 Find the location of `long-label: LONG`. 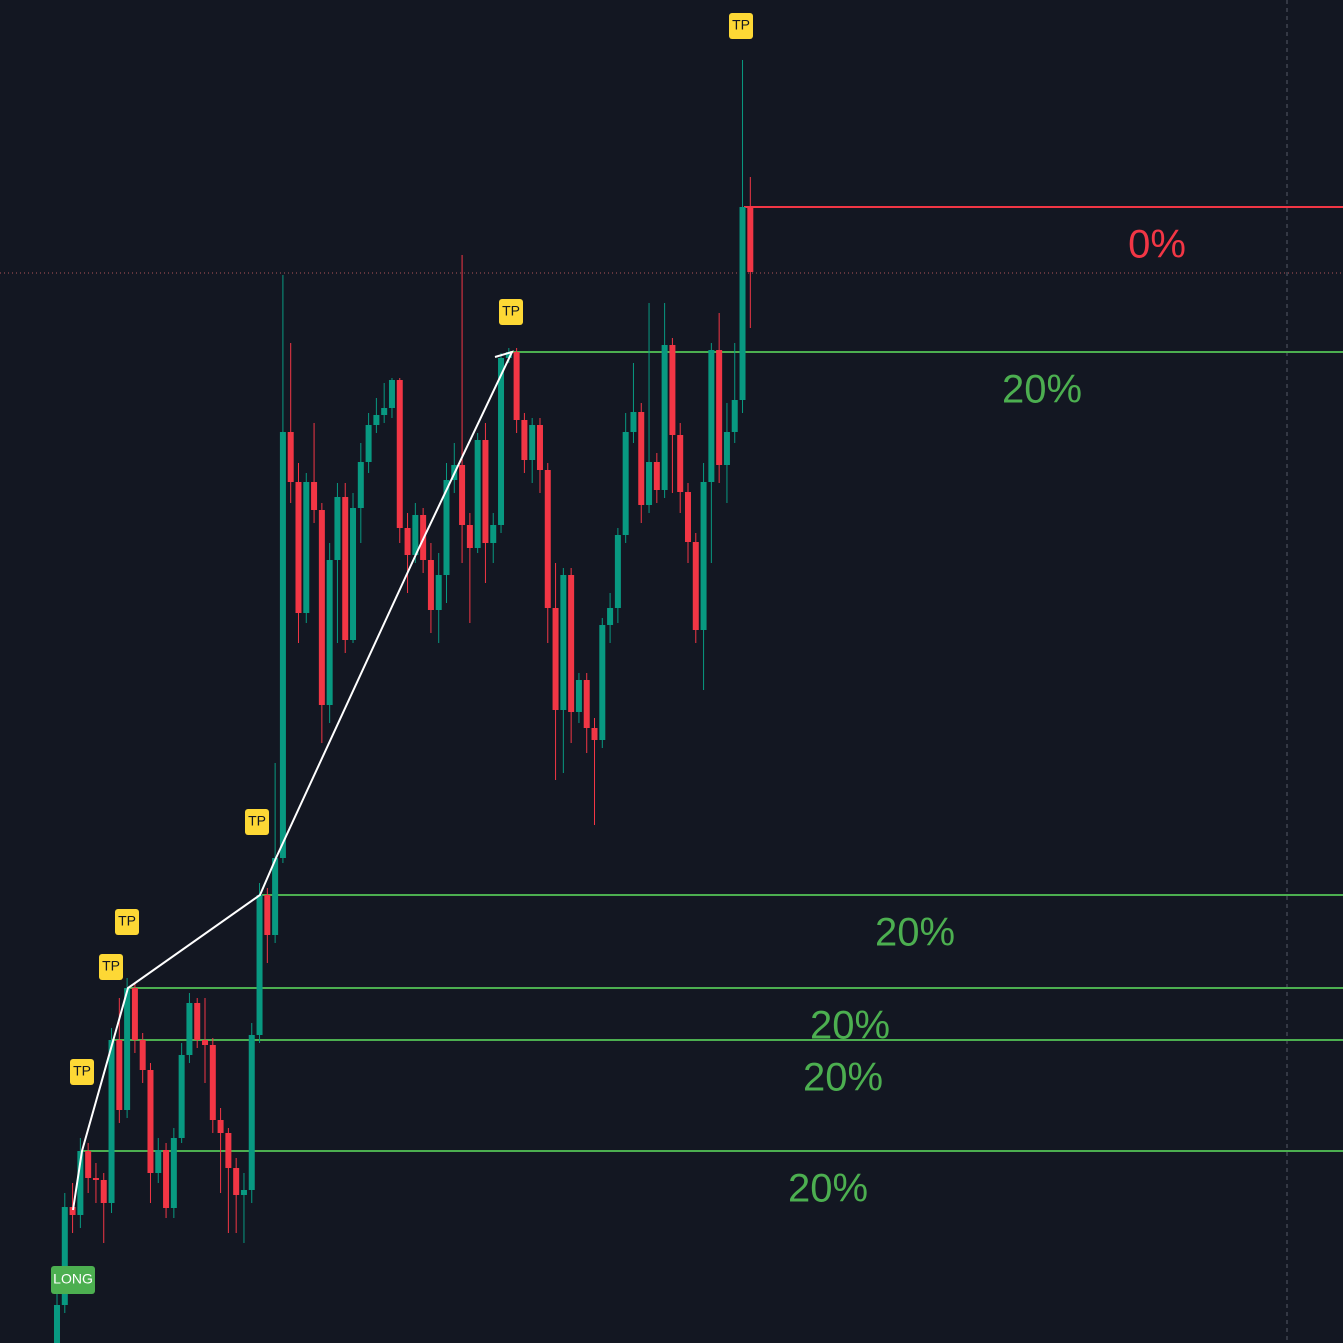

long-label: LONG is located at coordinates (73, 1279).